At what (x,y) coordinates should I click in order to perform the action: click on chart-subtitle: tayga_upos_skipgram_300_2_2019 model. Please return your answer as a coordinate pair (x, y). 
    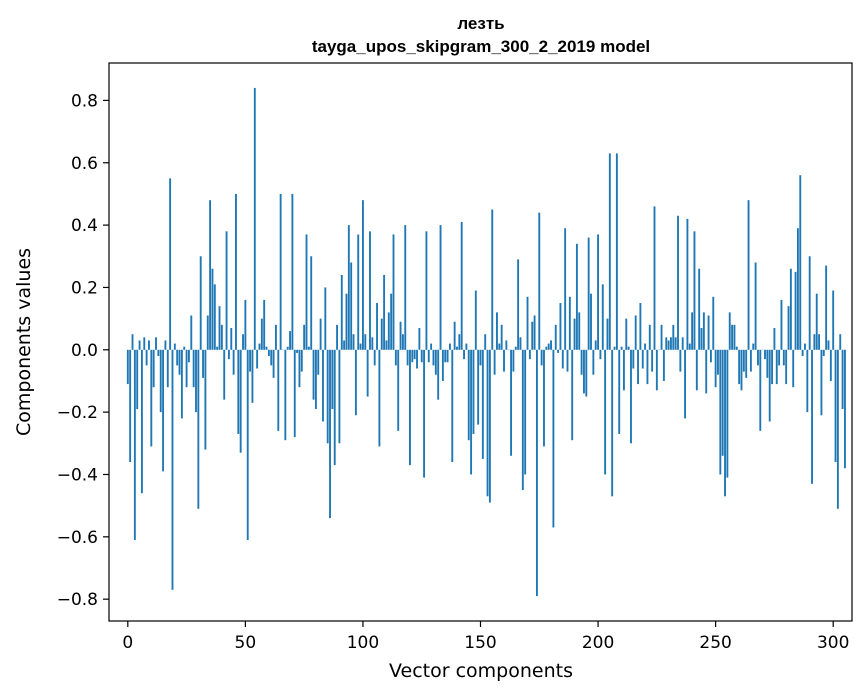
    Looking at the image, I should click on (481, 46).